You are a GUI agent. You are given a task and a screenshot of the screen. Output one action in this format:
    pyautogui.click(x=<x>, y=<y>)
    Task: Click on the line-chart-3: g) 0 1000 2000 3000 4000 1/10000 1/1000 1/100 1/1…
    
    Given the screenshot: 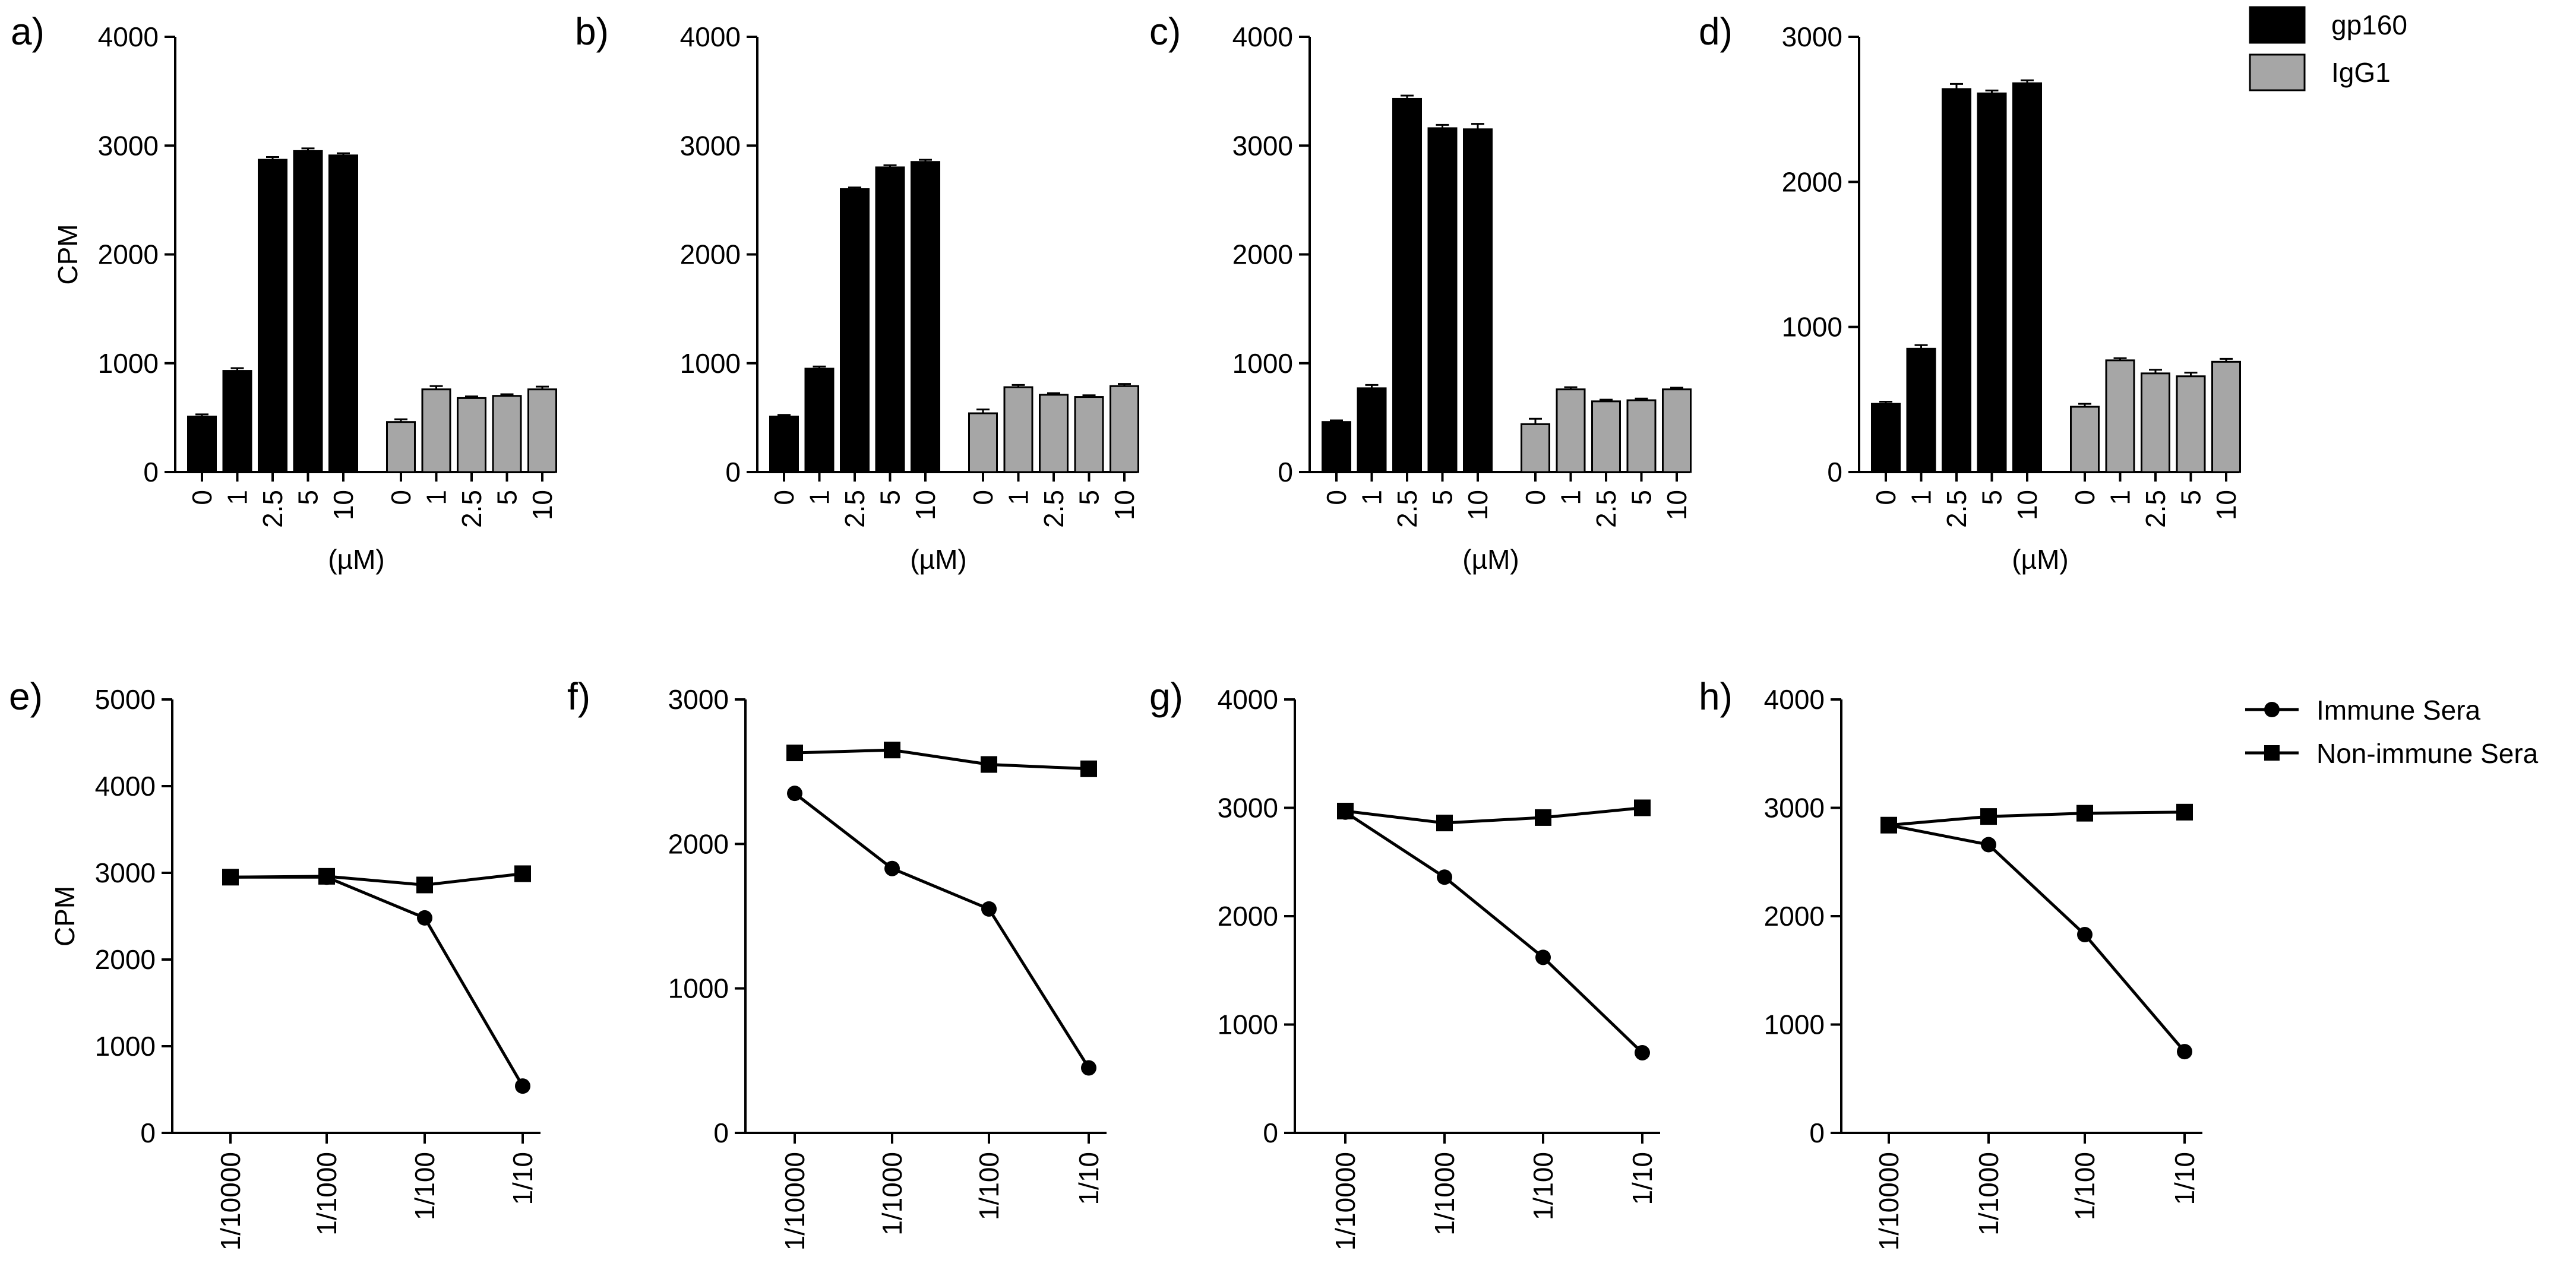 What is the action you would take?
    pyautogui.click(x=1404, y=962)
    